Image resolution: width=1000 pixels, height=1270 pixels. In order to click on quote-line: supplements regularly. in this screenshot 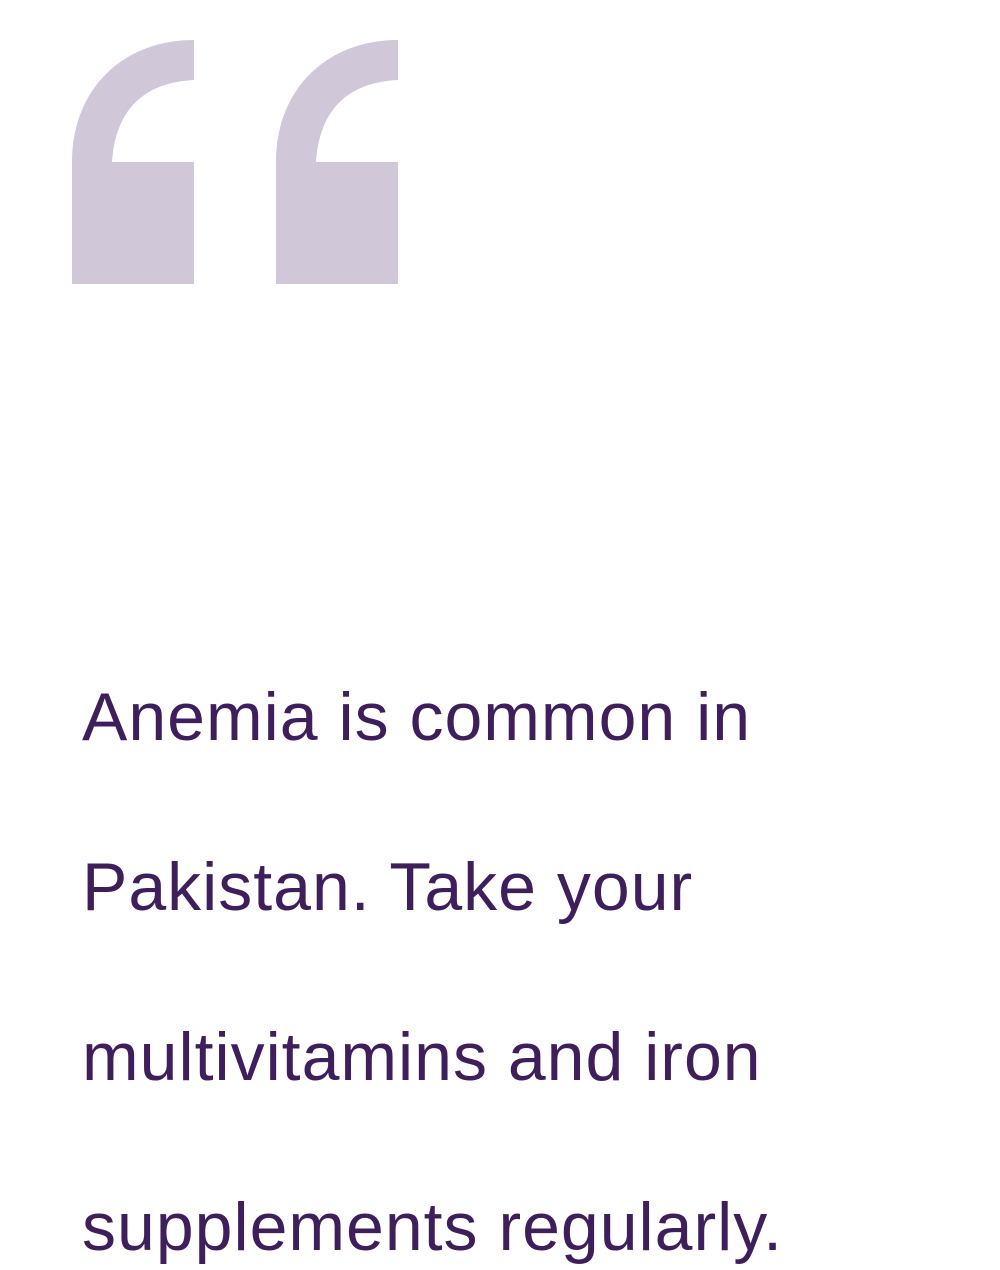, I will do `click(433, 1227)`.